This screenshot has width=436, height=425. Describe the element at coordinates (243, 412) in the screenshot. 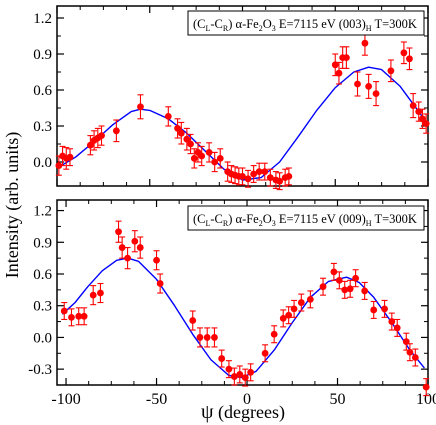

I see `x-axis-label: ψ (degrees)` at that location.